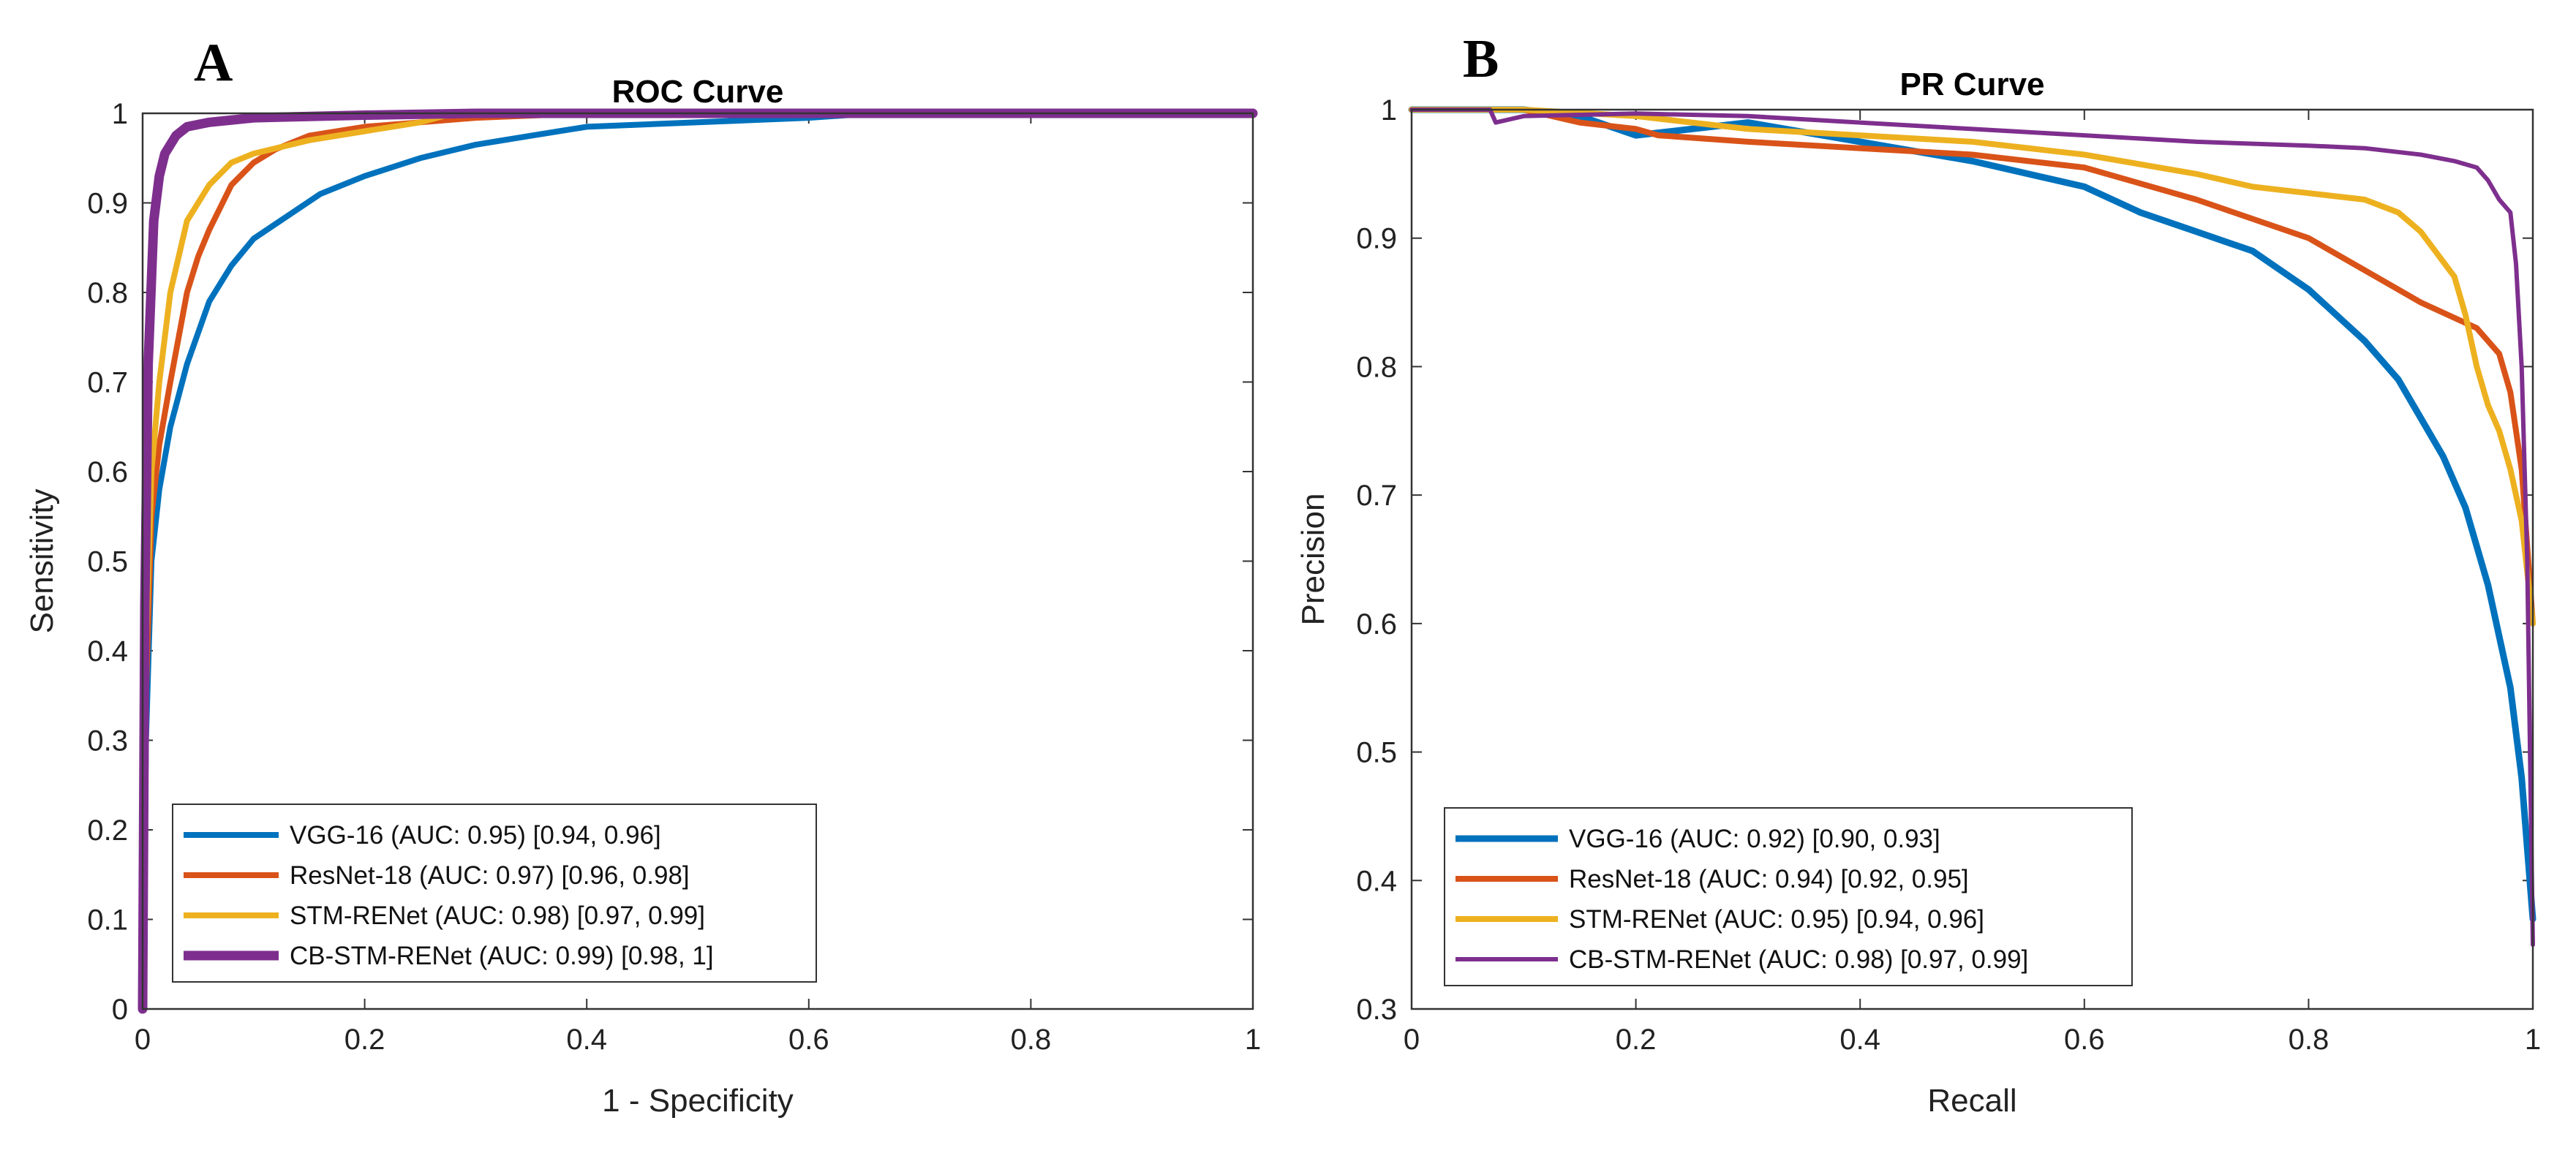 Image resolution: width=2576 pixels, height=1153 pixels. I want to click on legend-entry-1: VGG-16 (AUC: 0.92) [0.90, 0.93], so click(1754, 839).